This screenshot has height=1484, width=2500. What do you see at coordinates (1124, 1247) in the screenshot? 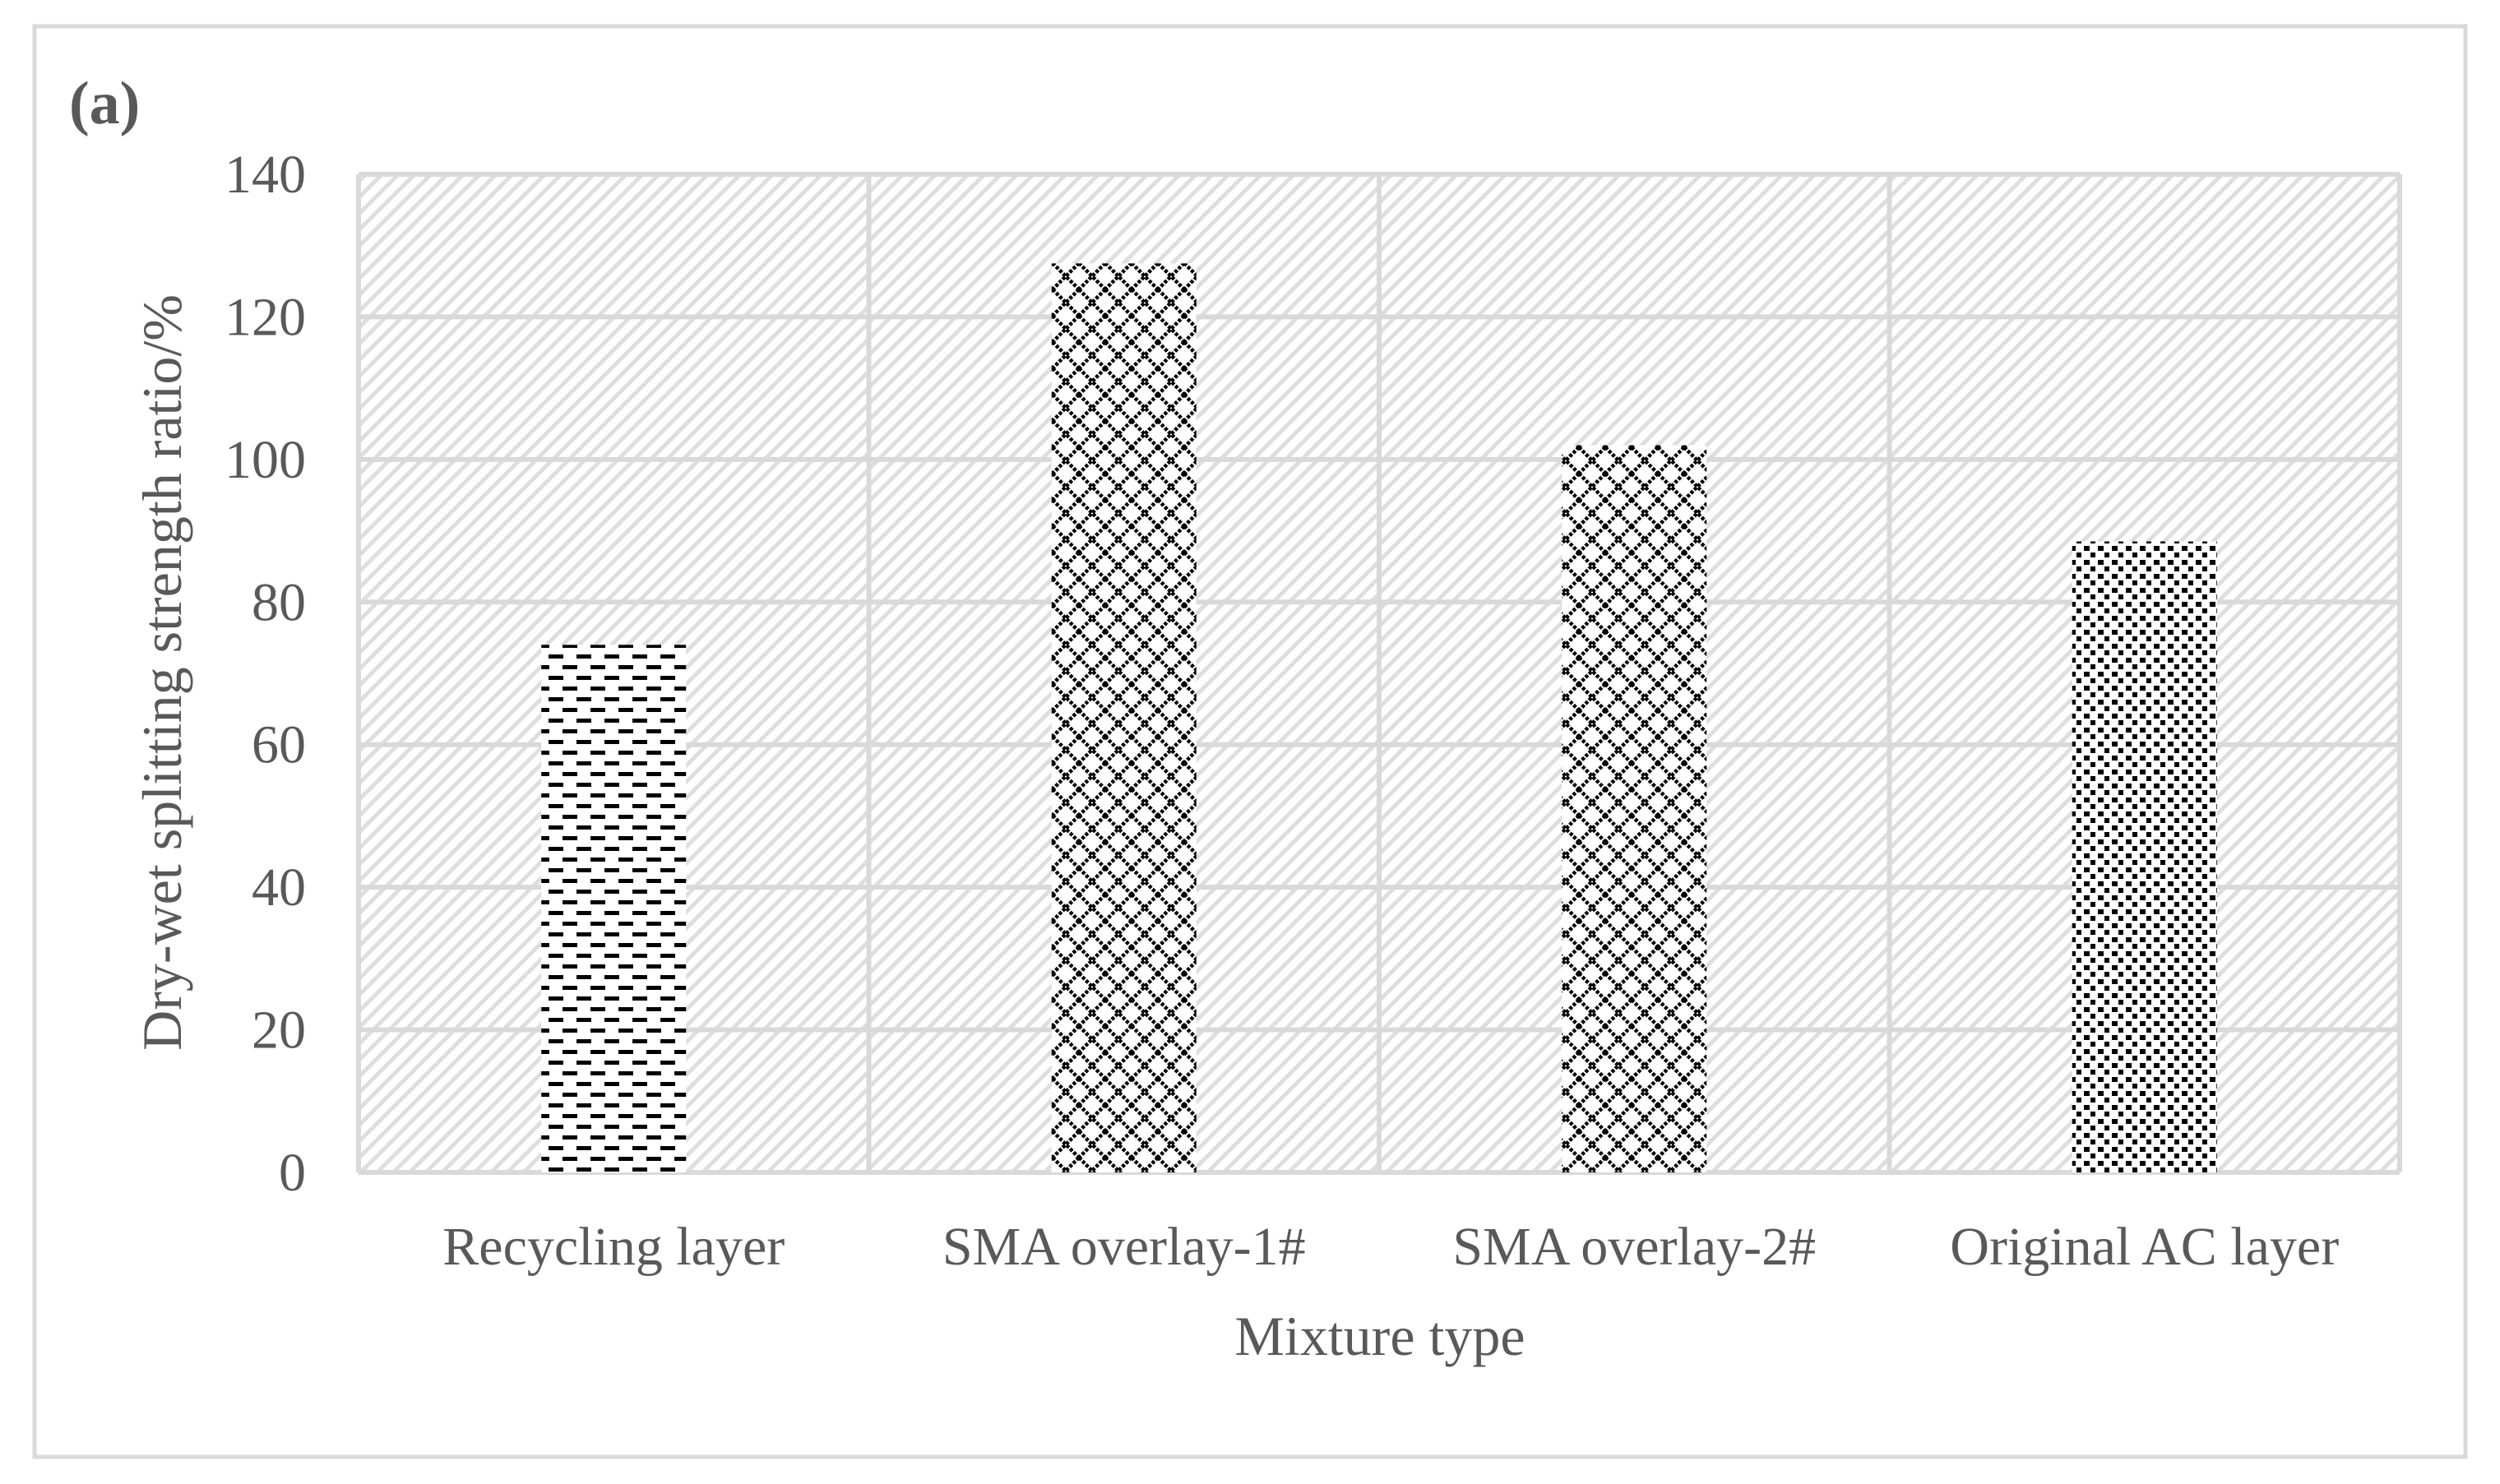
I see `x-tick-label: SMA overlay-1#` at bounding box center [1124, 1247].